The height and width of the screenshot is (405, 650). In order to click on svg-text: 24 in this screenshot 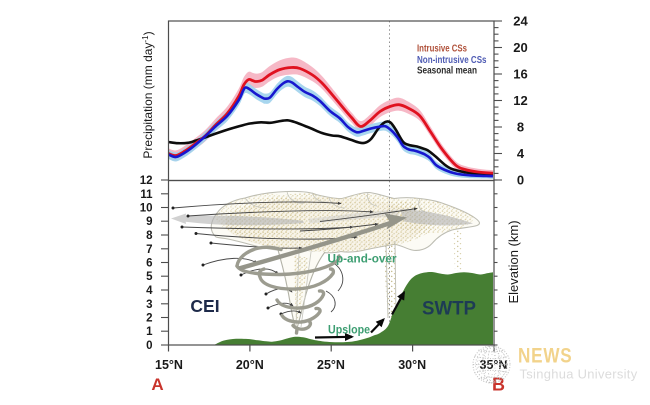, I will do `click(520, 21)`.